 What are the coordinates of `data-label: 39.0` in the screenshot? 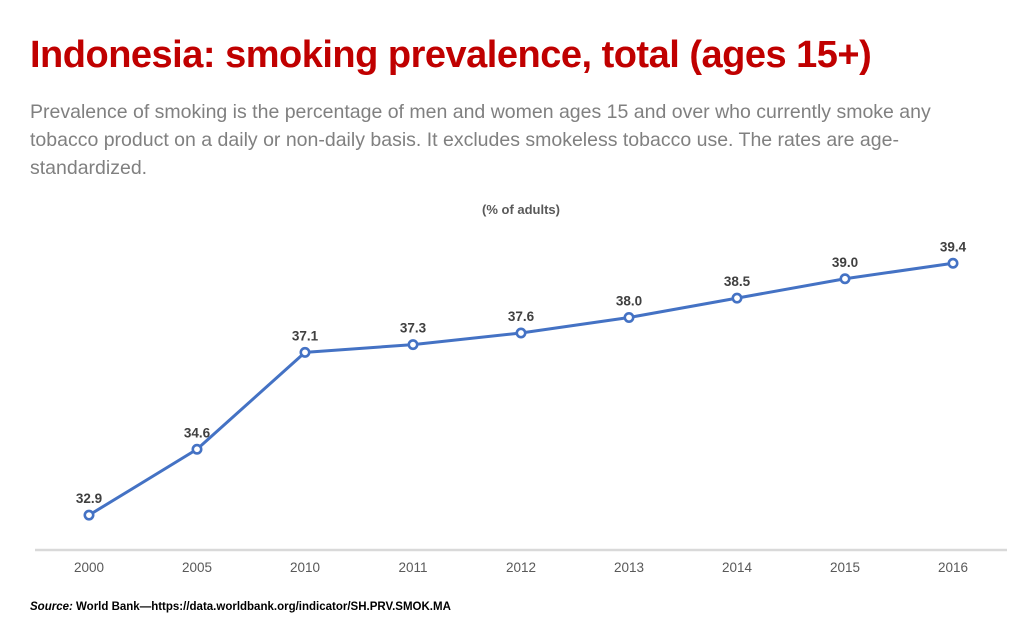 It's located at (845, 262).